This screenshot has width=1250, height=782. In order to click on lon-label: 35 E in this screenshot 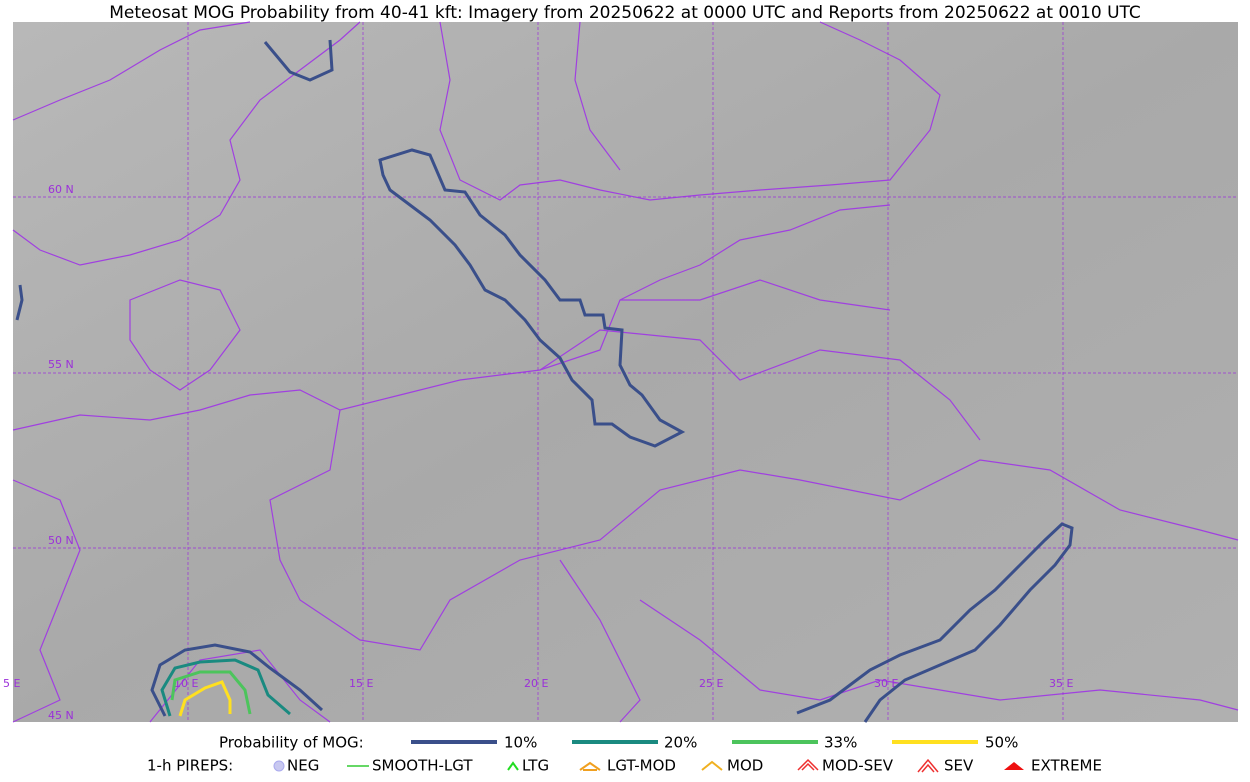, I will do `click(1061, 683)`.